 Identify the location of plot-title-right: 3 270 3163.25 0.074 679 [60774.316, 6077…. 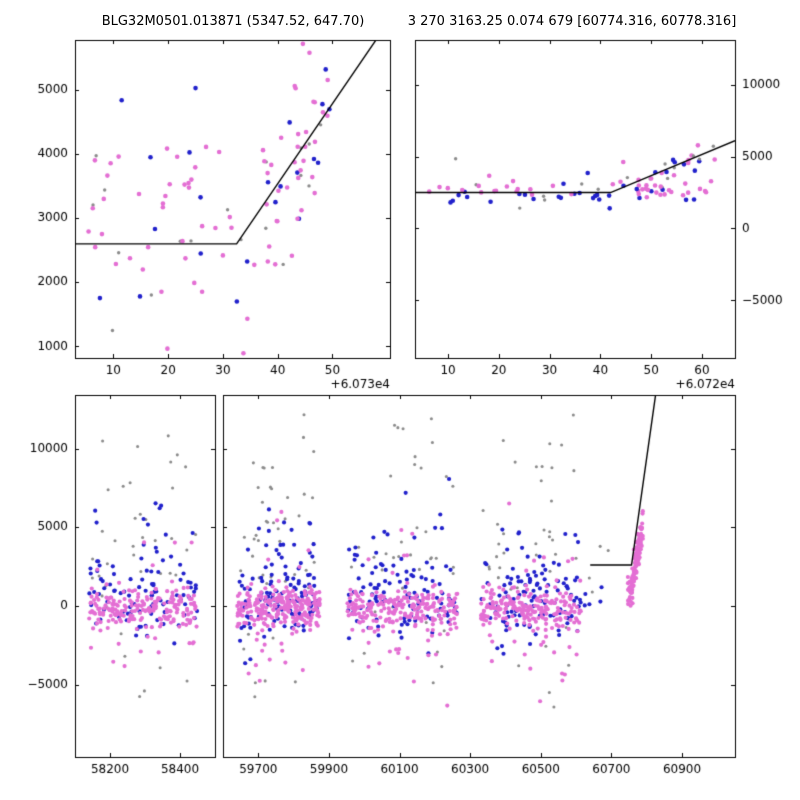
(572, 21).